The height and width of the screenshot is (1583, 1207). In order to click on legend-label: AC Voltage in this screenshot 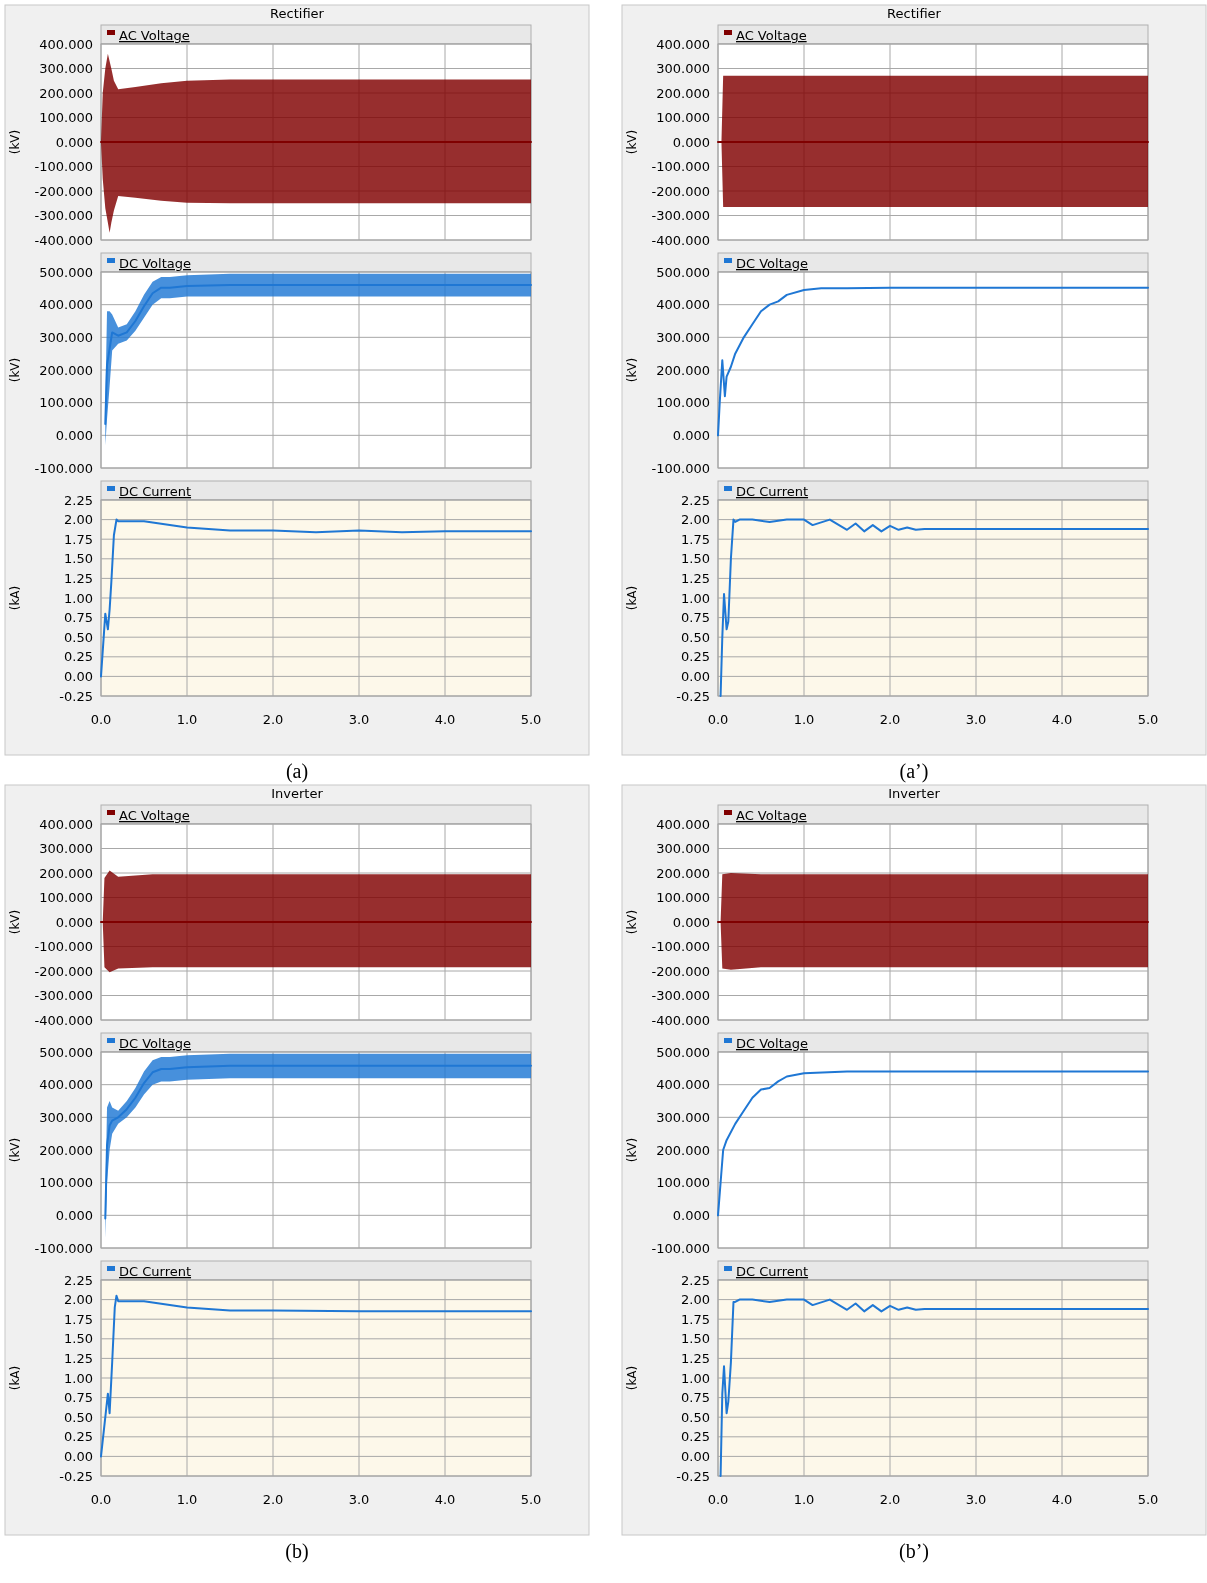, I will do `click(771, 35)`.